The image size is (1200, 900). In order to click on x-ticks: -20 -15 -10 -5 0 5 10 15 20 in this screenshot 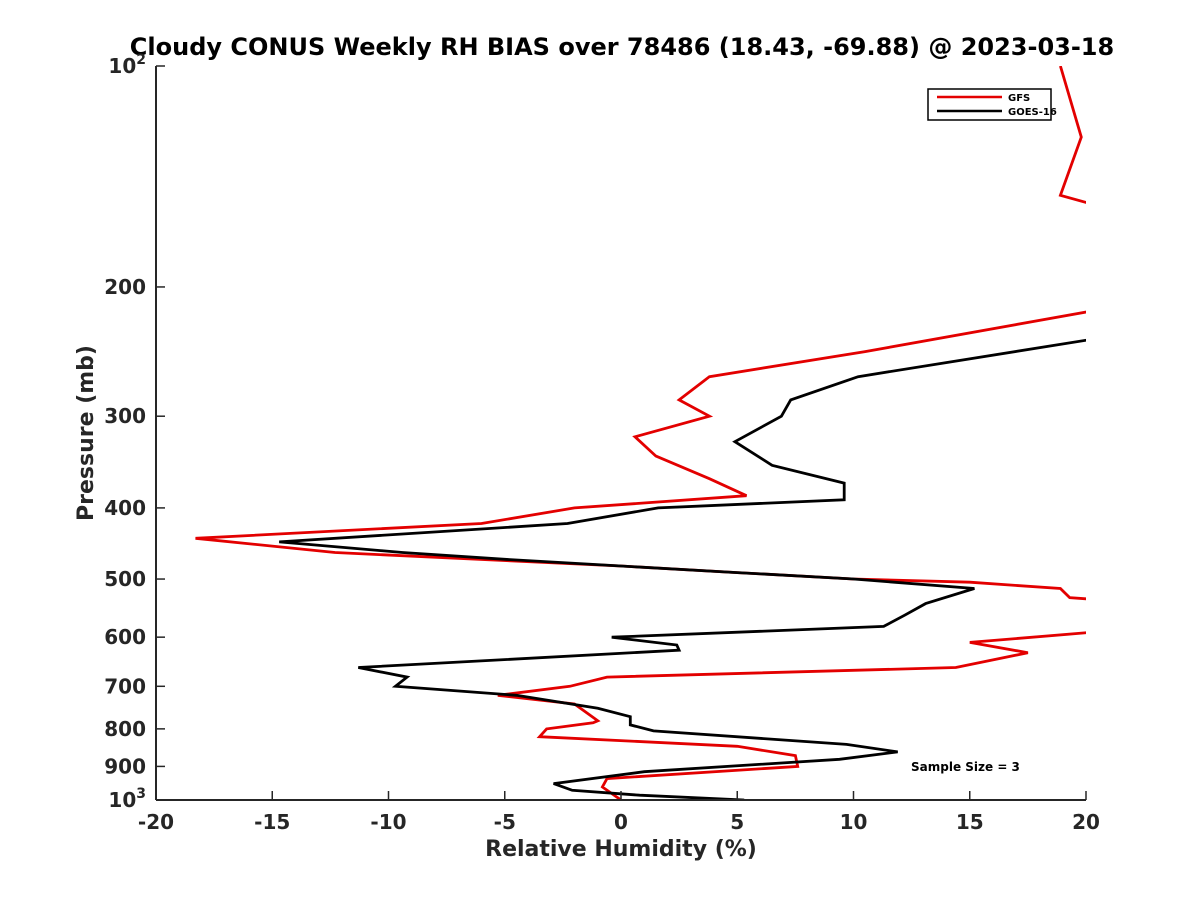, I will do `click(619, 812)`.